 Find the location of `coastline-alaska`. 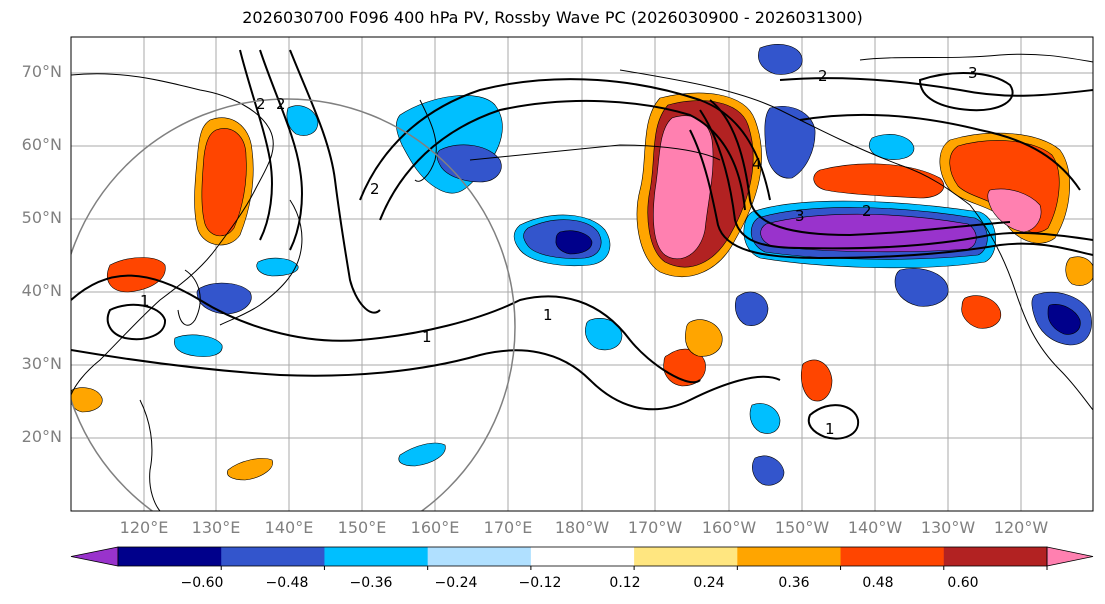

coastline-alaska is located at coordinates (795, 137).